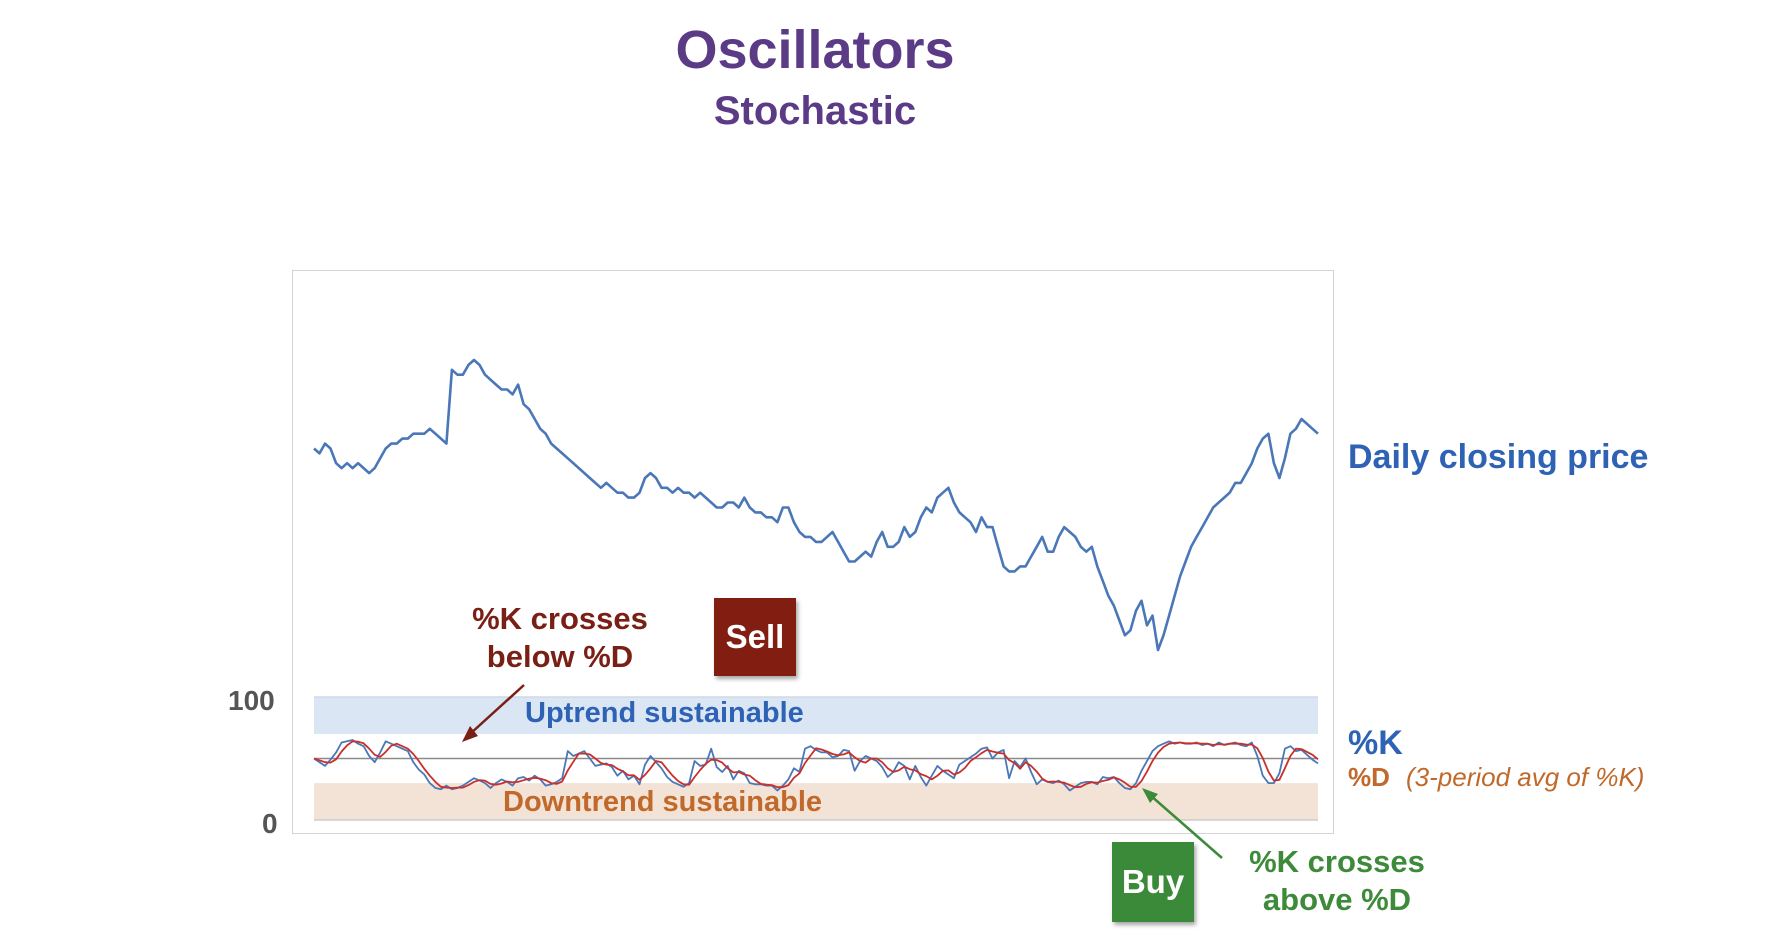  I want to click on uptrend-band, so click(816, 715).